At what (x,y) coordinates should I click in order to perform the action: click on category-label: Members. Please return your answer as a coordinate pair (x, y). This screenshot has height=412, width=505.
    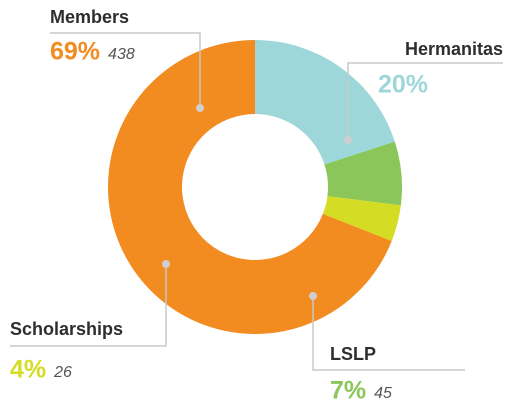
    Looking at the image, I should click on (89, 17).